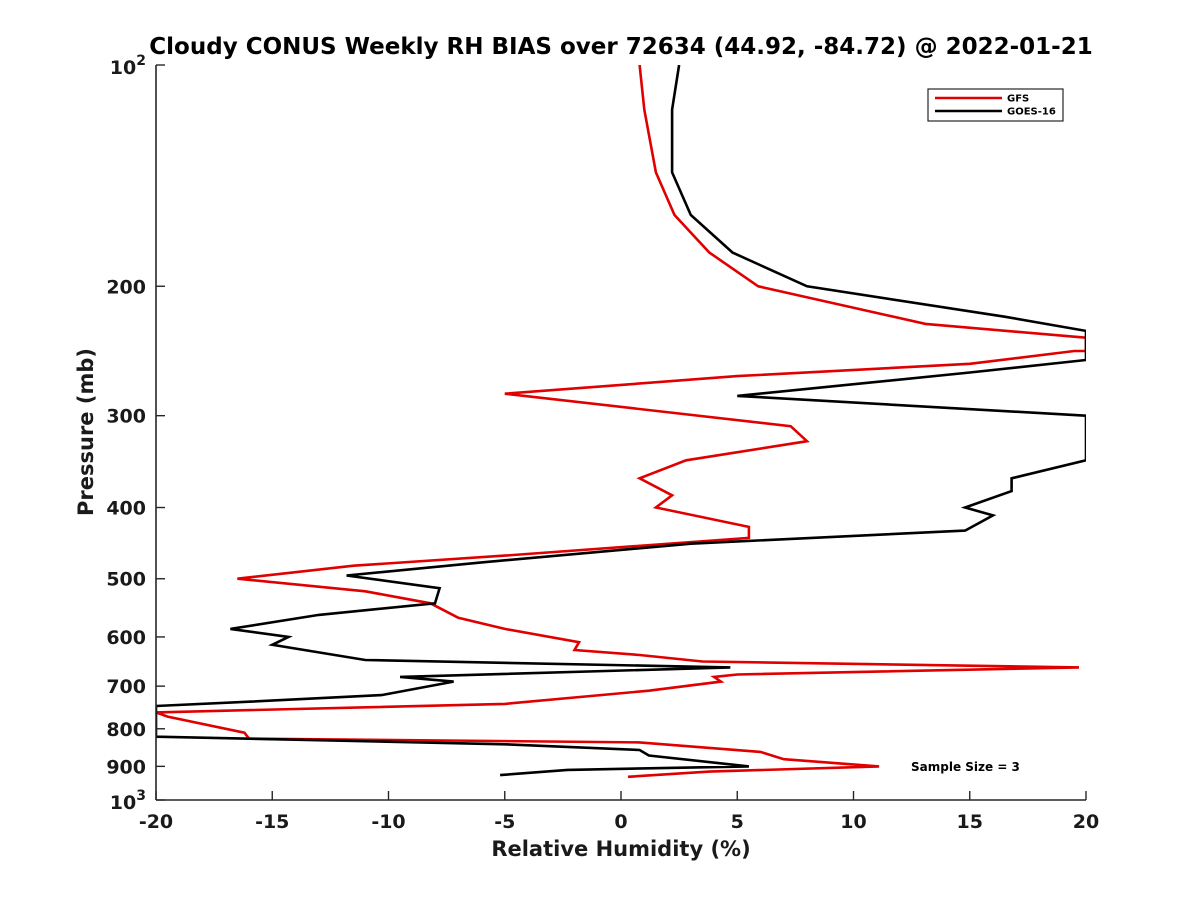 Image resolution: width=1200 pixels, height=900 pixels. What do you see at coordinates (620, 822) in the screenshot?
I see `x-tick-label: 0` at bounding box center [620, 822].